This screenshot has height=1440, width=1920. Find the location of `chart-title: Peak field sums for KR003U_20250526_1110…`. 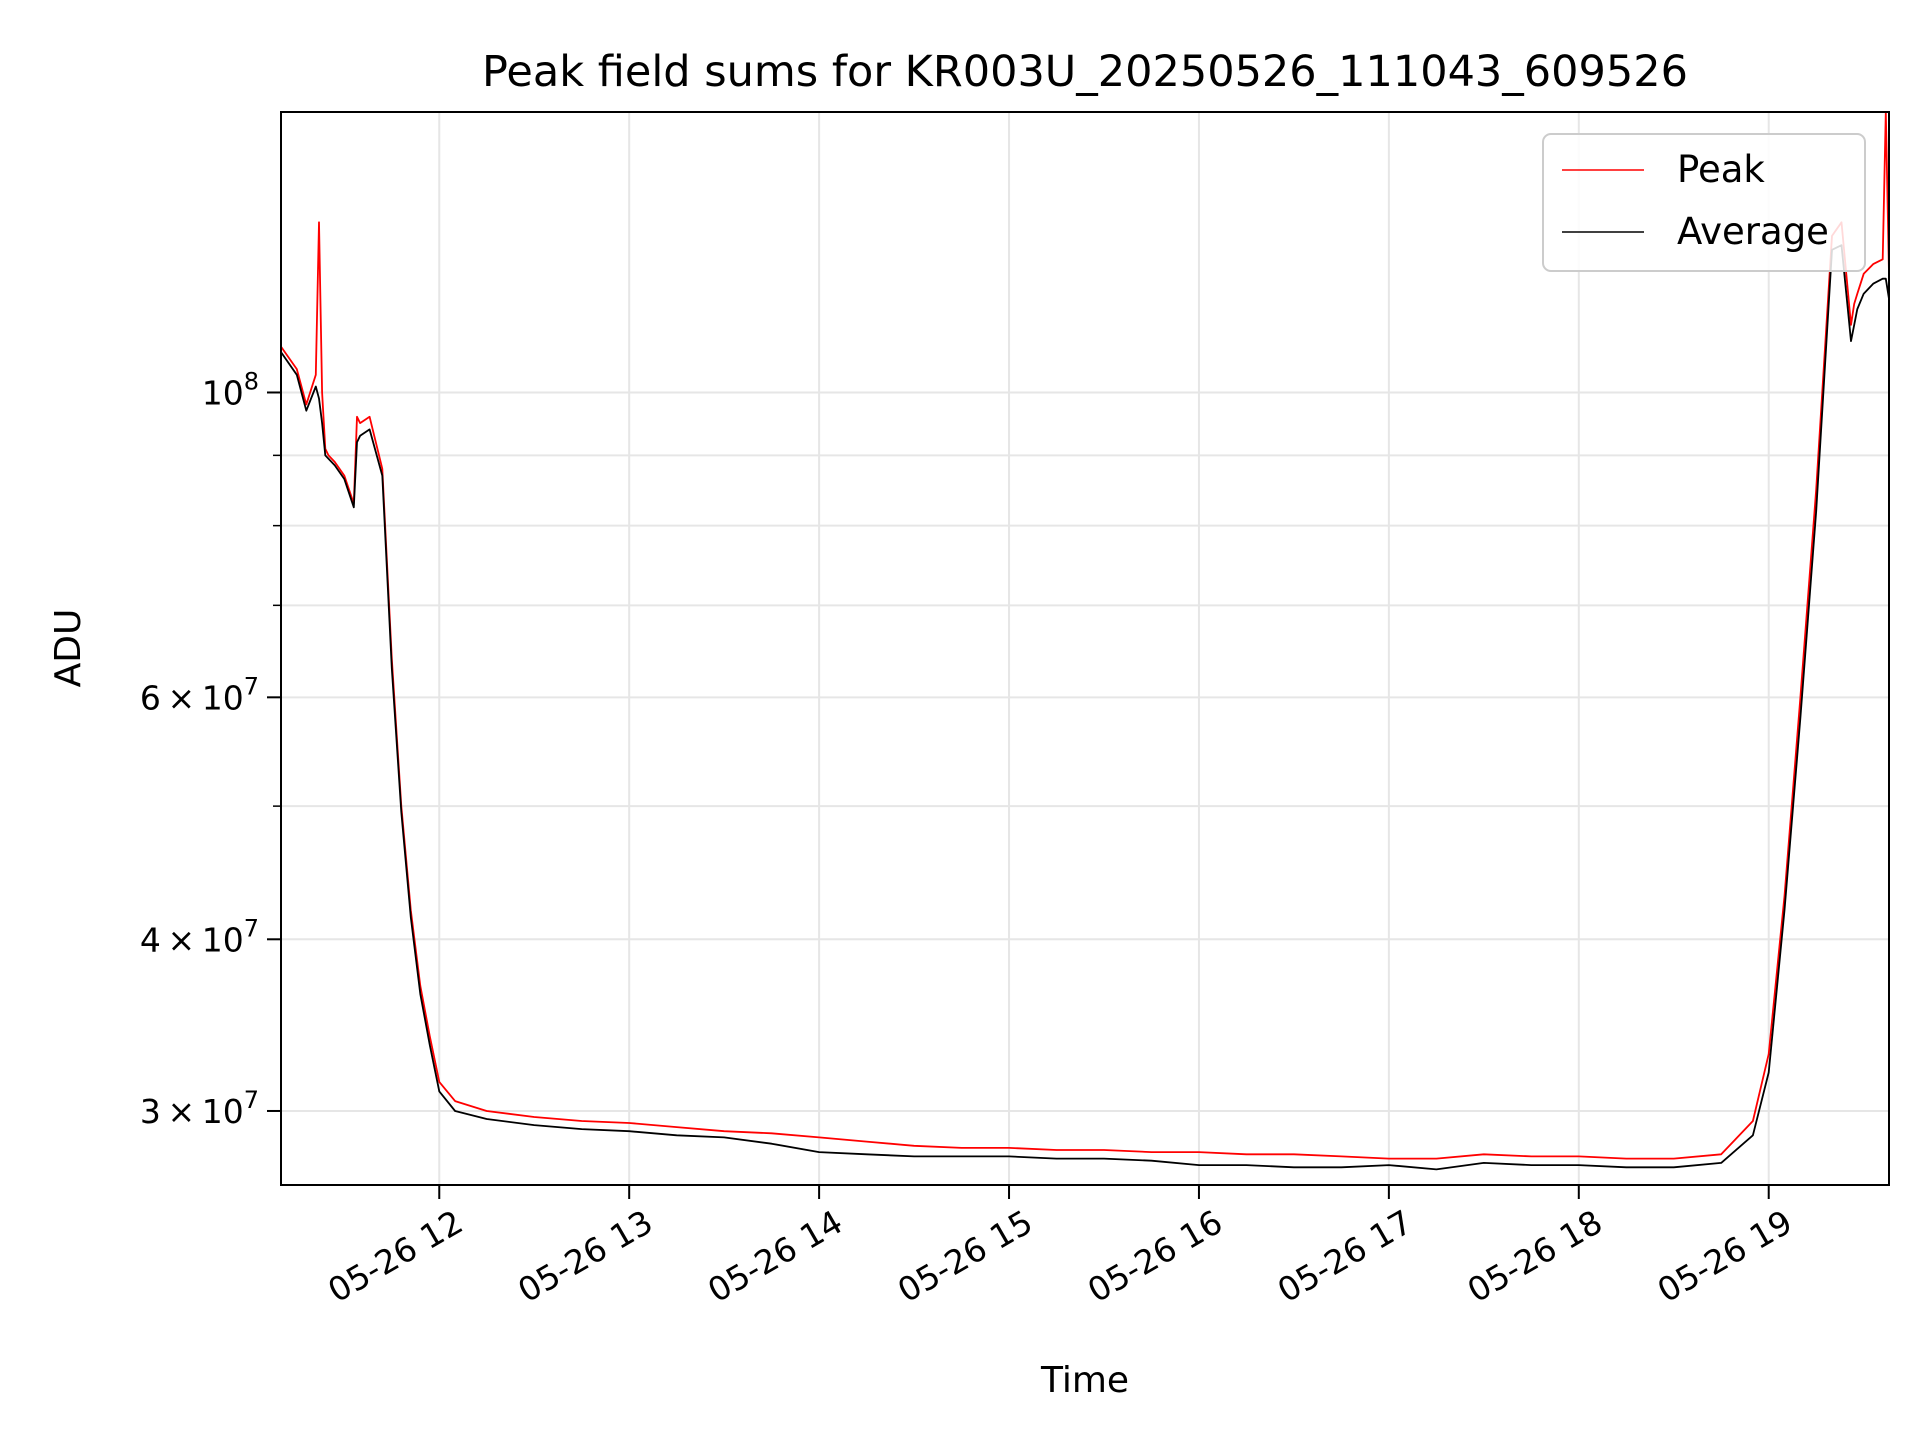

chart-title: Peak field sums for KR003U_20250526_1110… is located at coordinates (1085, 72).